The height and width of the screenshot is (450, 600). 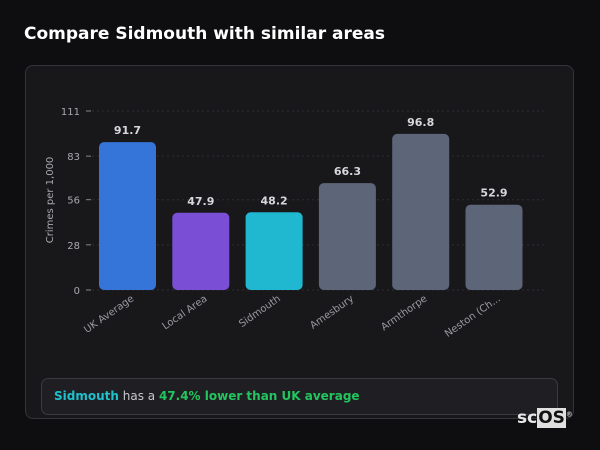 I want to click on bar-value-label: 91.7, so click(x=127, y=130).